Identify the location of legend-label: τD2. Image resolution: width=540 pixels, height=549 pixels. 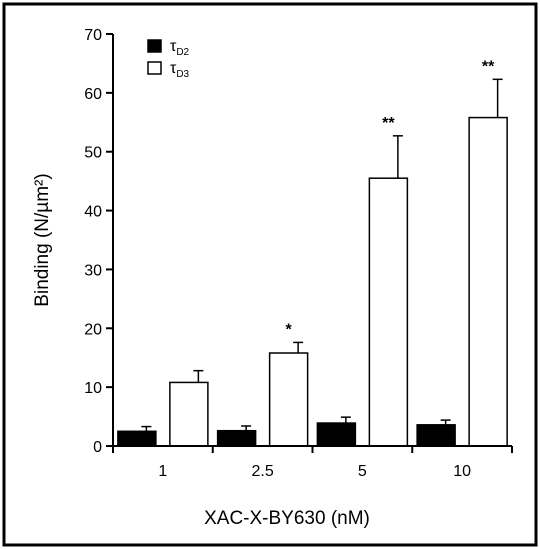
(180, 48).